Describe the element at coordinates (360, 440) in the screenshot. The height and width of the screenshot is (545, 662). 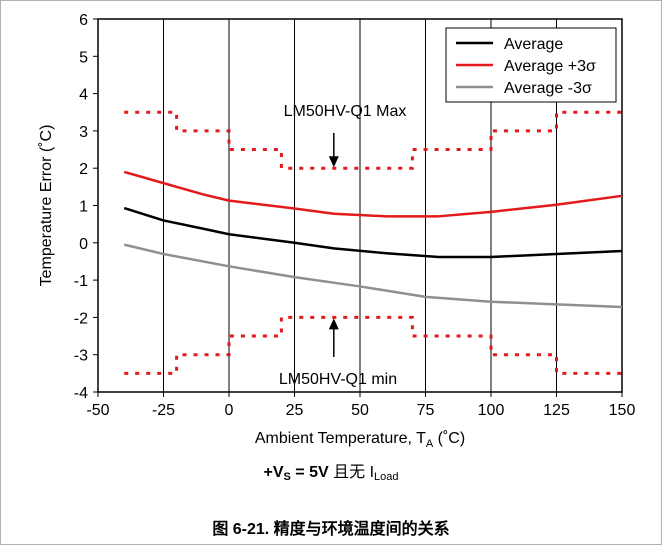
I see `x-axis-title: Ambient Temperature, TA (˚C)` at that location.